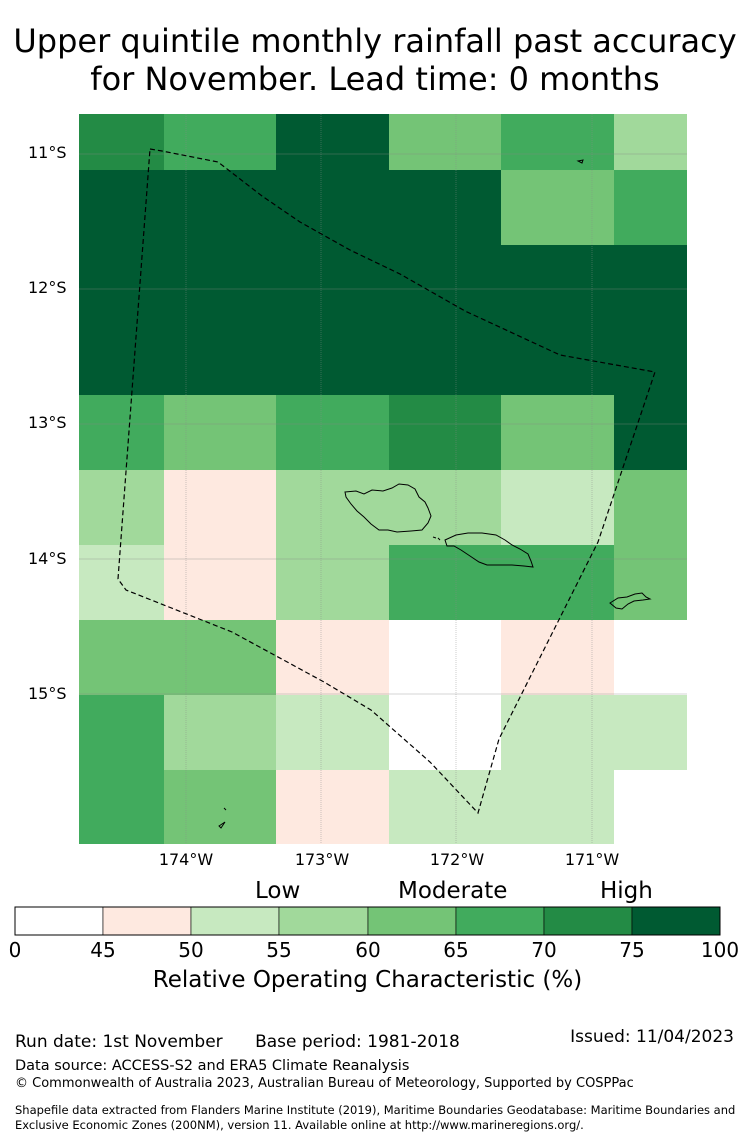 The width and height of the screenshot is (750, 1140). I want to click on colorbar-tick-100: 100, so click(720, 950).